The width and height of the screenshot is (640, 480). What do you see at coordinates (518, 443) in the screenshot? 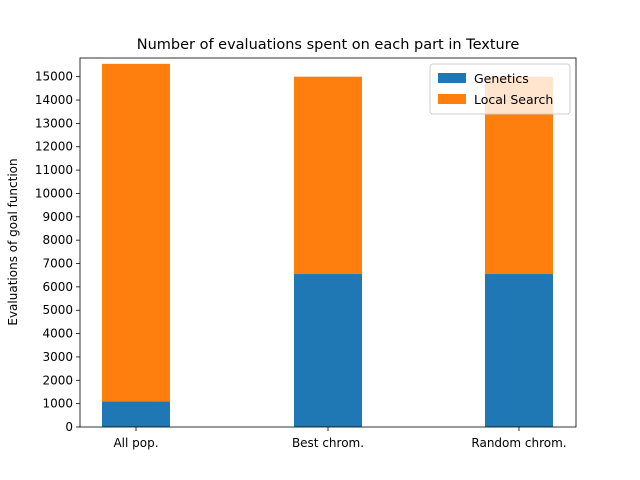
I see `x-tick-label: Random chrom.` at bounding box center [518, 443].